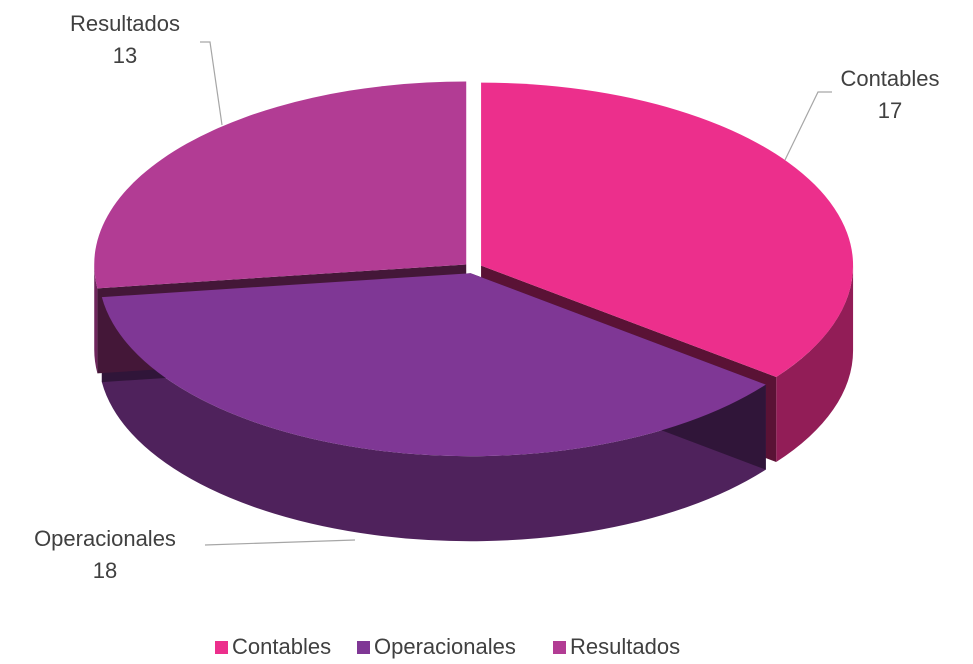 The height and width of the screenshot is (664, 973). I want to click on data-label-value: 17, so click(890, 110).